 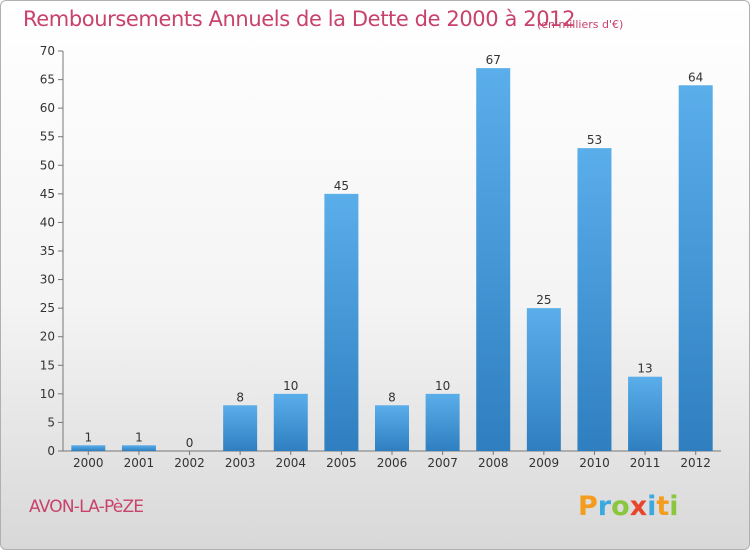 What do you see at coordinates (240, 463) in the screenshot?
I see `x-tick-label: 2003` at bounding box center [240, 463].